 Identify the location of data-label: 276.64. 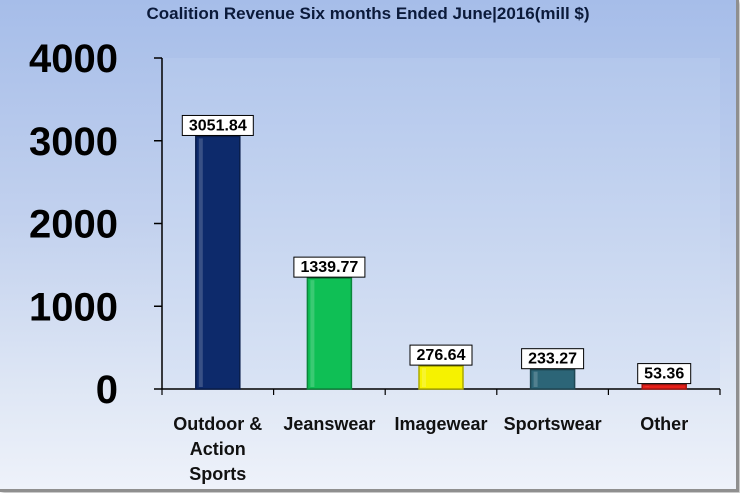
(441, 355).